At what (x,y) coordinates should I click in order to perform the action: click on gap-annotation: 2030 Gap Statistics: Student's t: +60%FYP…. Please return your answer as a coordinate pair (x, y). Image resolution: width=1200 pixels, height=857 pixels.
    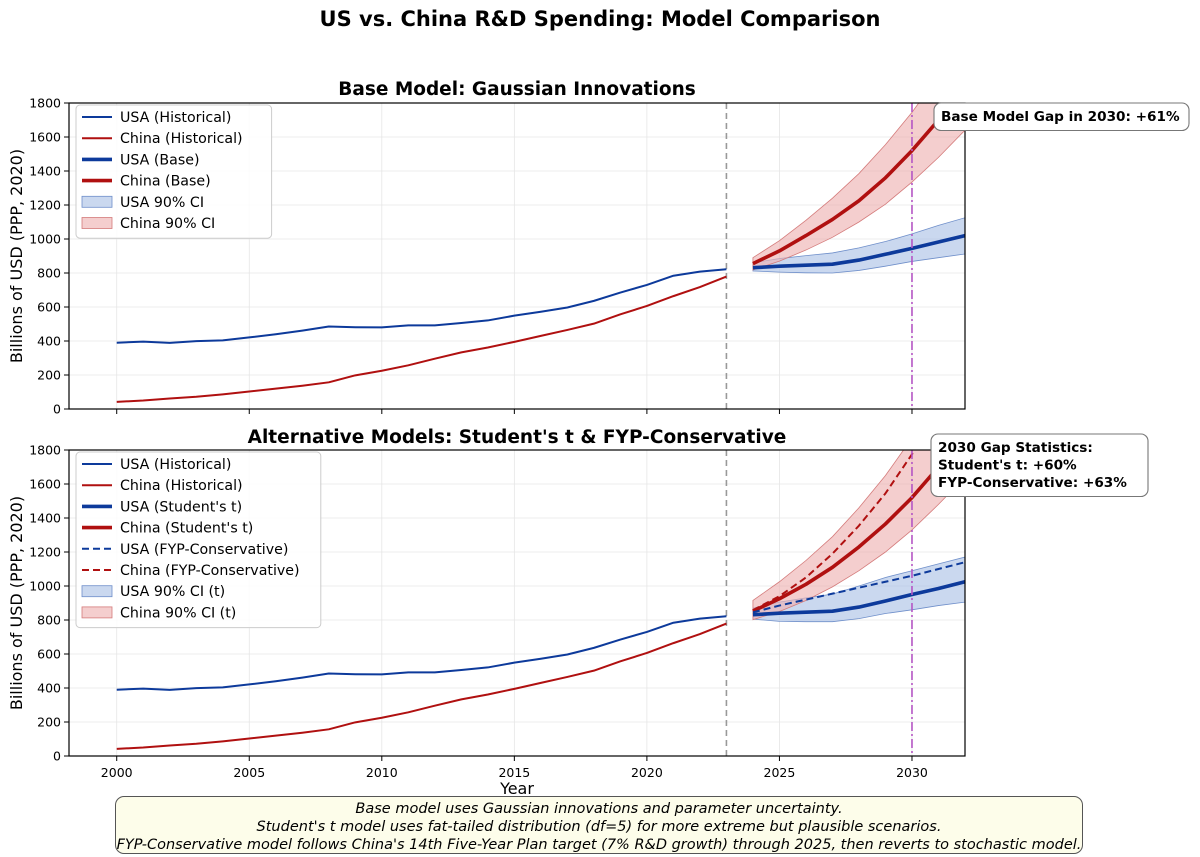
    Looking at the image, I should click on (1039, 465).